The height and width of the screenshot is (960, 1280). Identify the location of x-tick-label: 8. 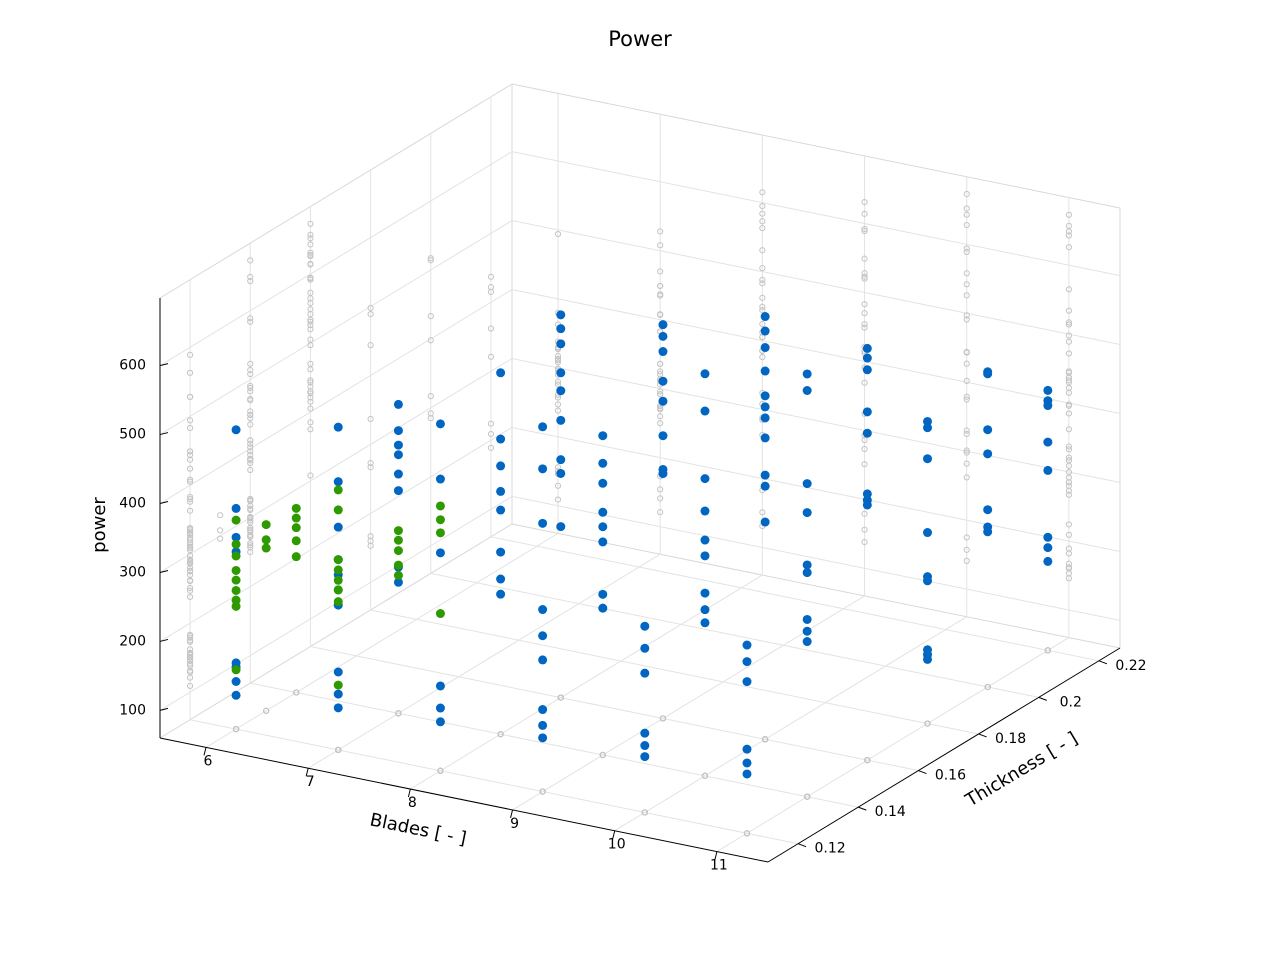
(412, 803).